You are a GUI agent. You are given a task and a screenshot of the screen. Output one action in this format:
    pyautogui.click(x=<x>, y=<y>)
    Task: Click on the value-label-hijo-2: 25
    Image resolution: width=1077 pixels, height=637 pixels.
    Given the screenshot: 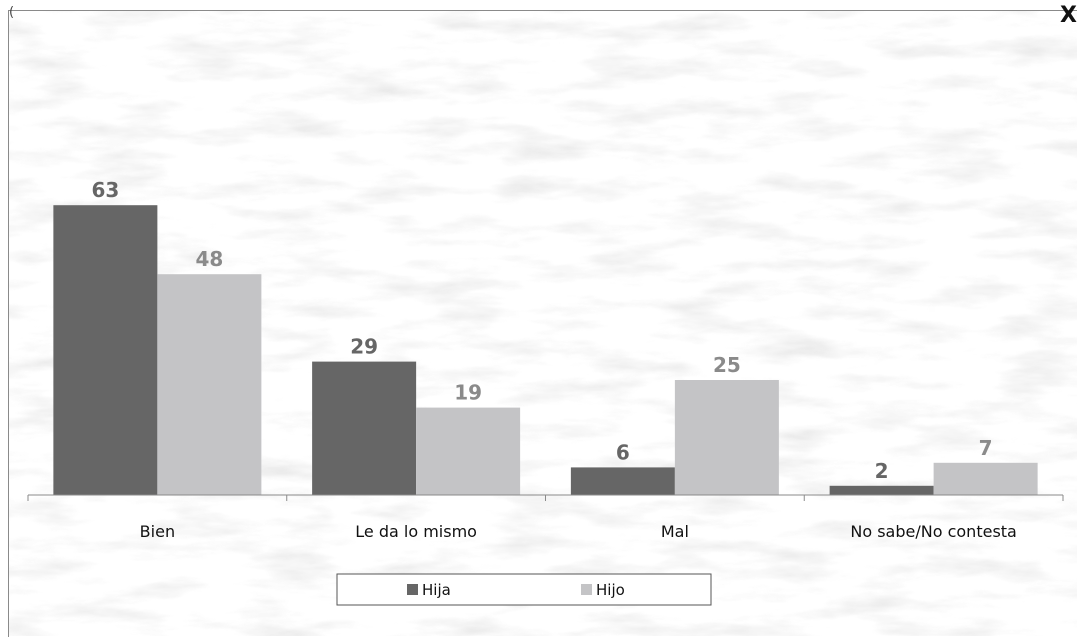 What is the action you would take?
    pyautogui.click(x=727, y=365)
    